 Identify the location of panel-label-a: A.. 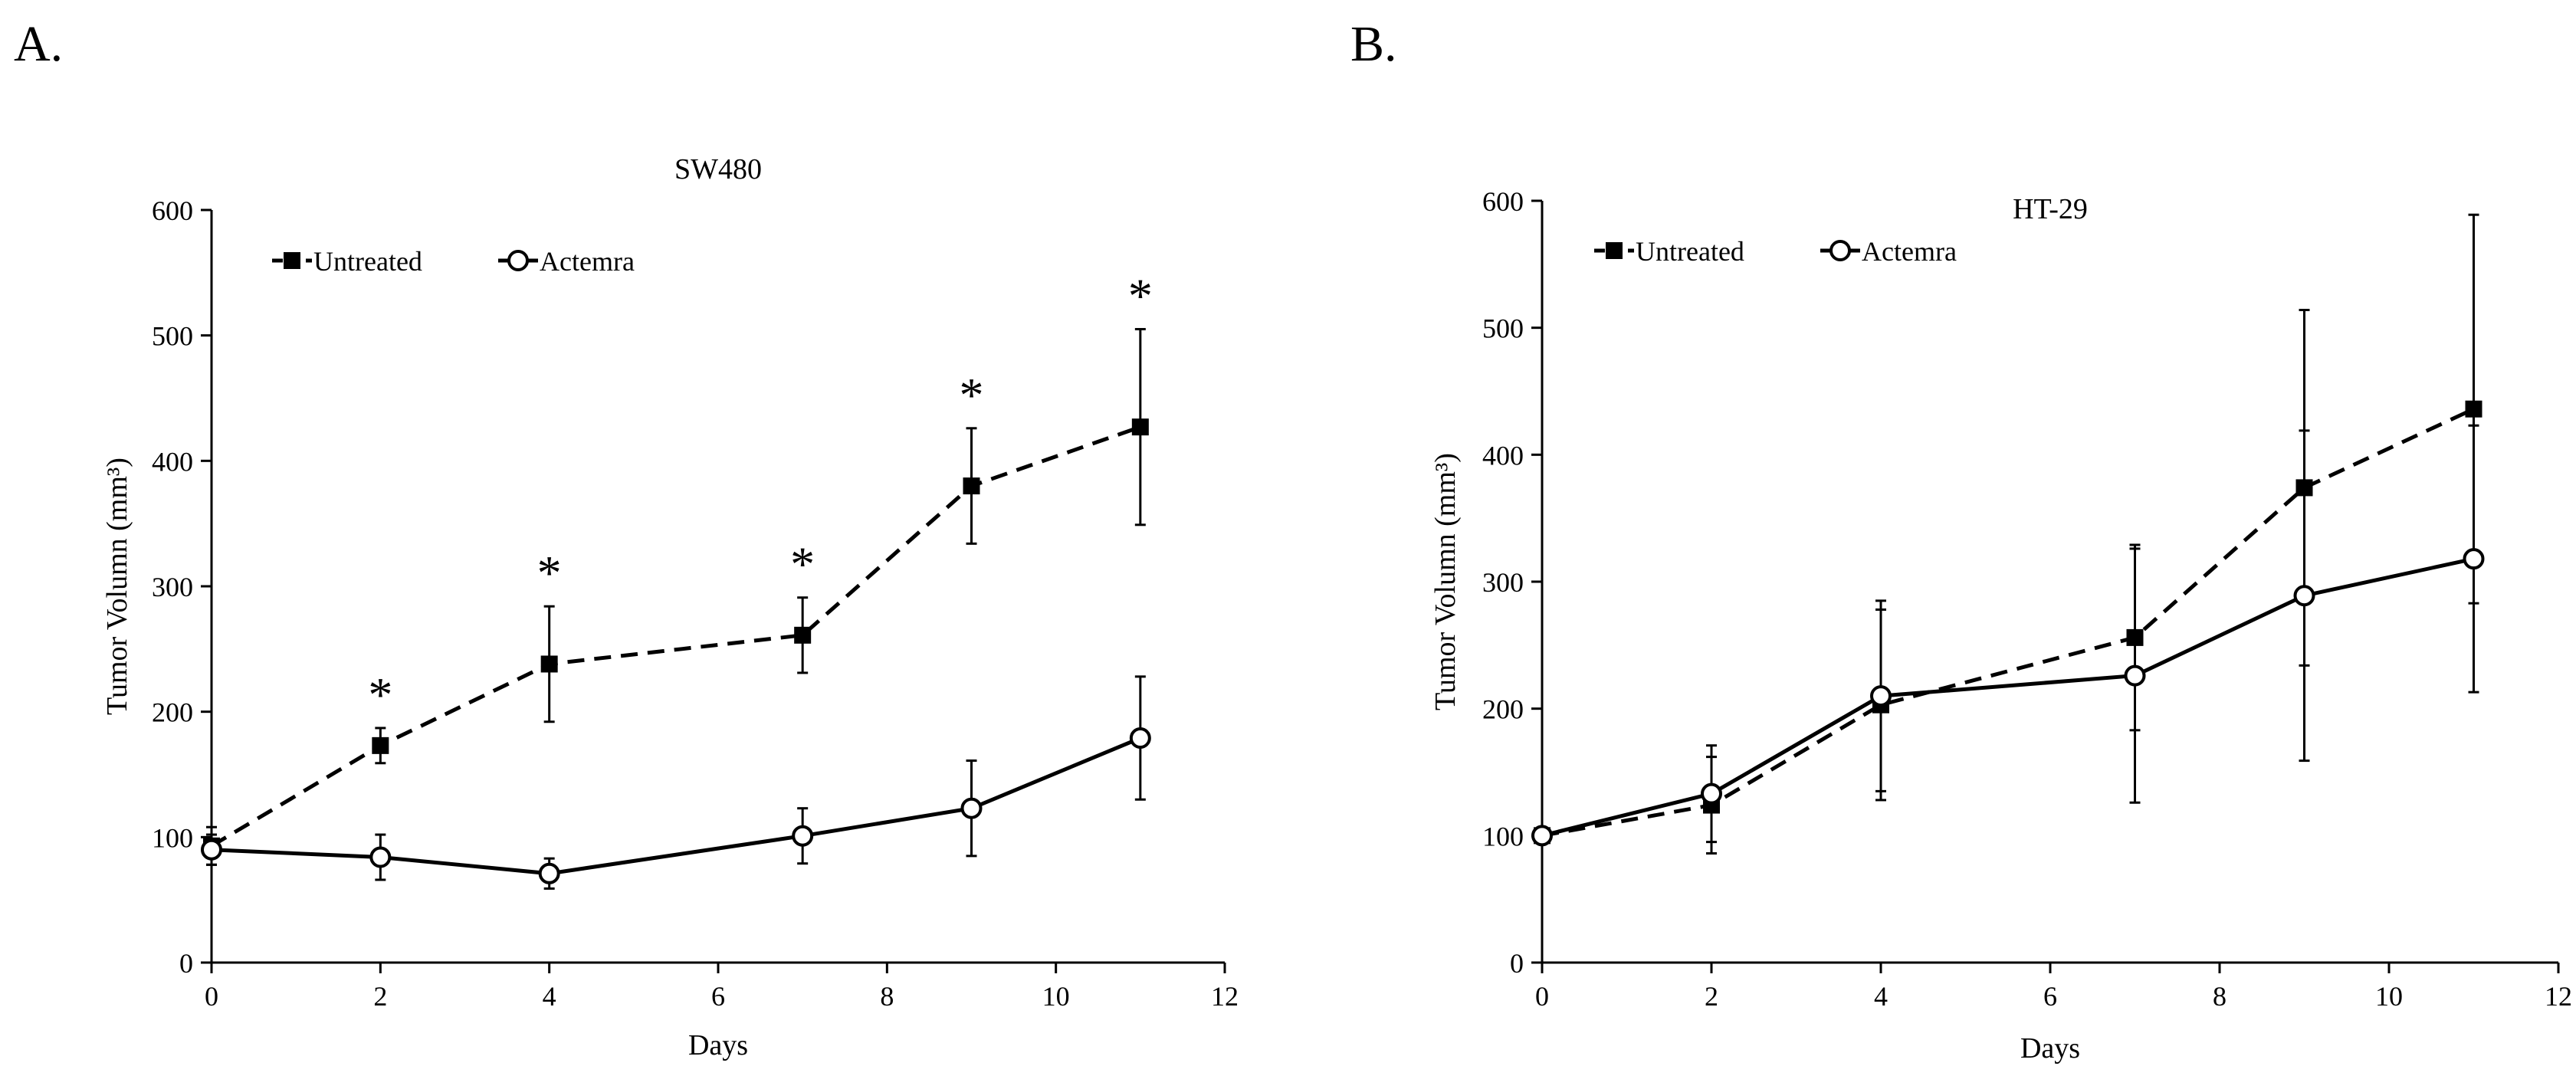
(39, 44).